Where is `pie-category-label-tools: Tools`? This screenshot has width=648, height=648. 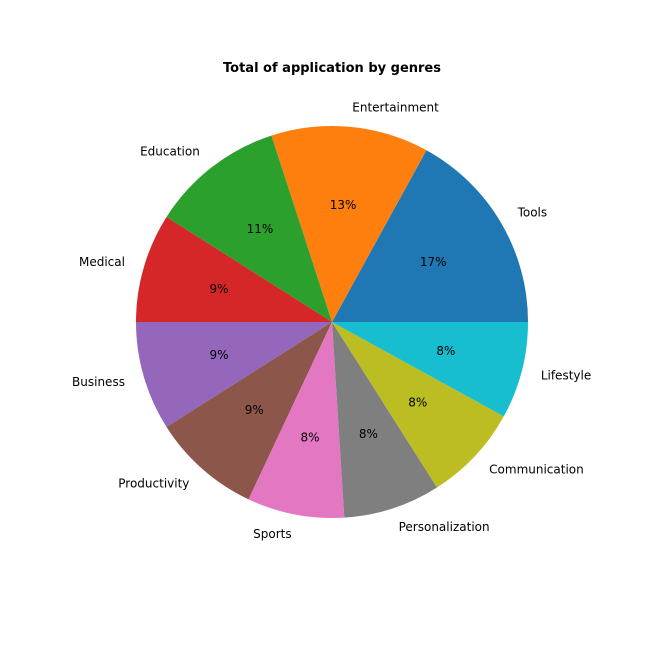
pie-category-label-tools: Tools is located at coordinates (532, 212).